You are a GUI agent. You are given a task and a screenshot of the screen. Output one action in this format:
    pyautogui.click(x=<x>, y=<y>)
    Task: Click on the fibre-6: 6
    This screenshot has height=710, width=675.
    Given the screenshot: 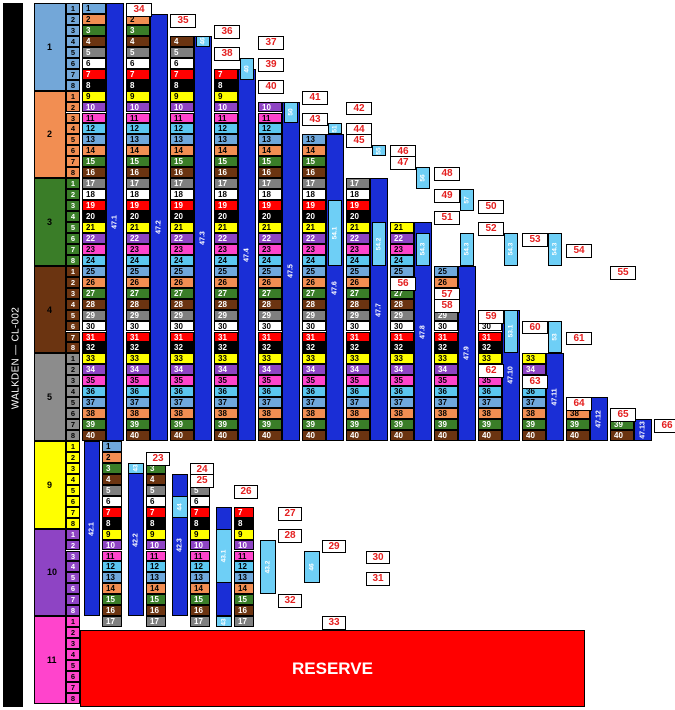 What is the action you would take?
    pyautogui.click(x=94, y=63)
    